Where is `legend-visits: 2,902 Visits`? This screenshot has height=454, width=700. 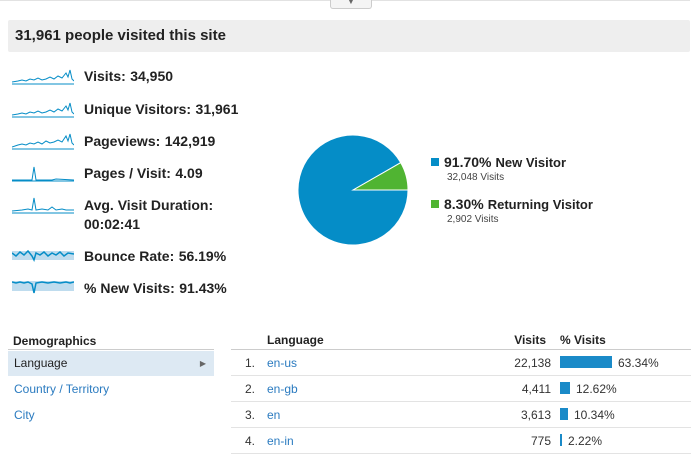 legend-visits: 2,902 Visits is located at coordinates (473, 219).